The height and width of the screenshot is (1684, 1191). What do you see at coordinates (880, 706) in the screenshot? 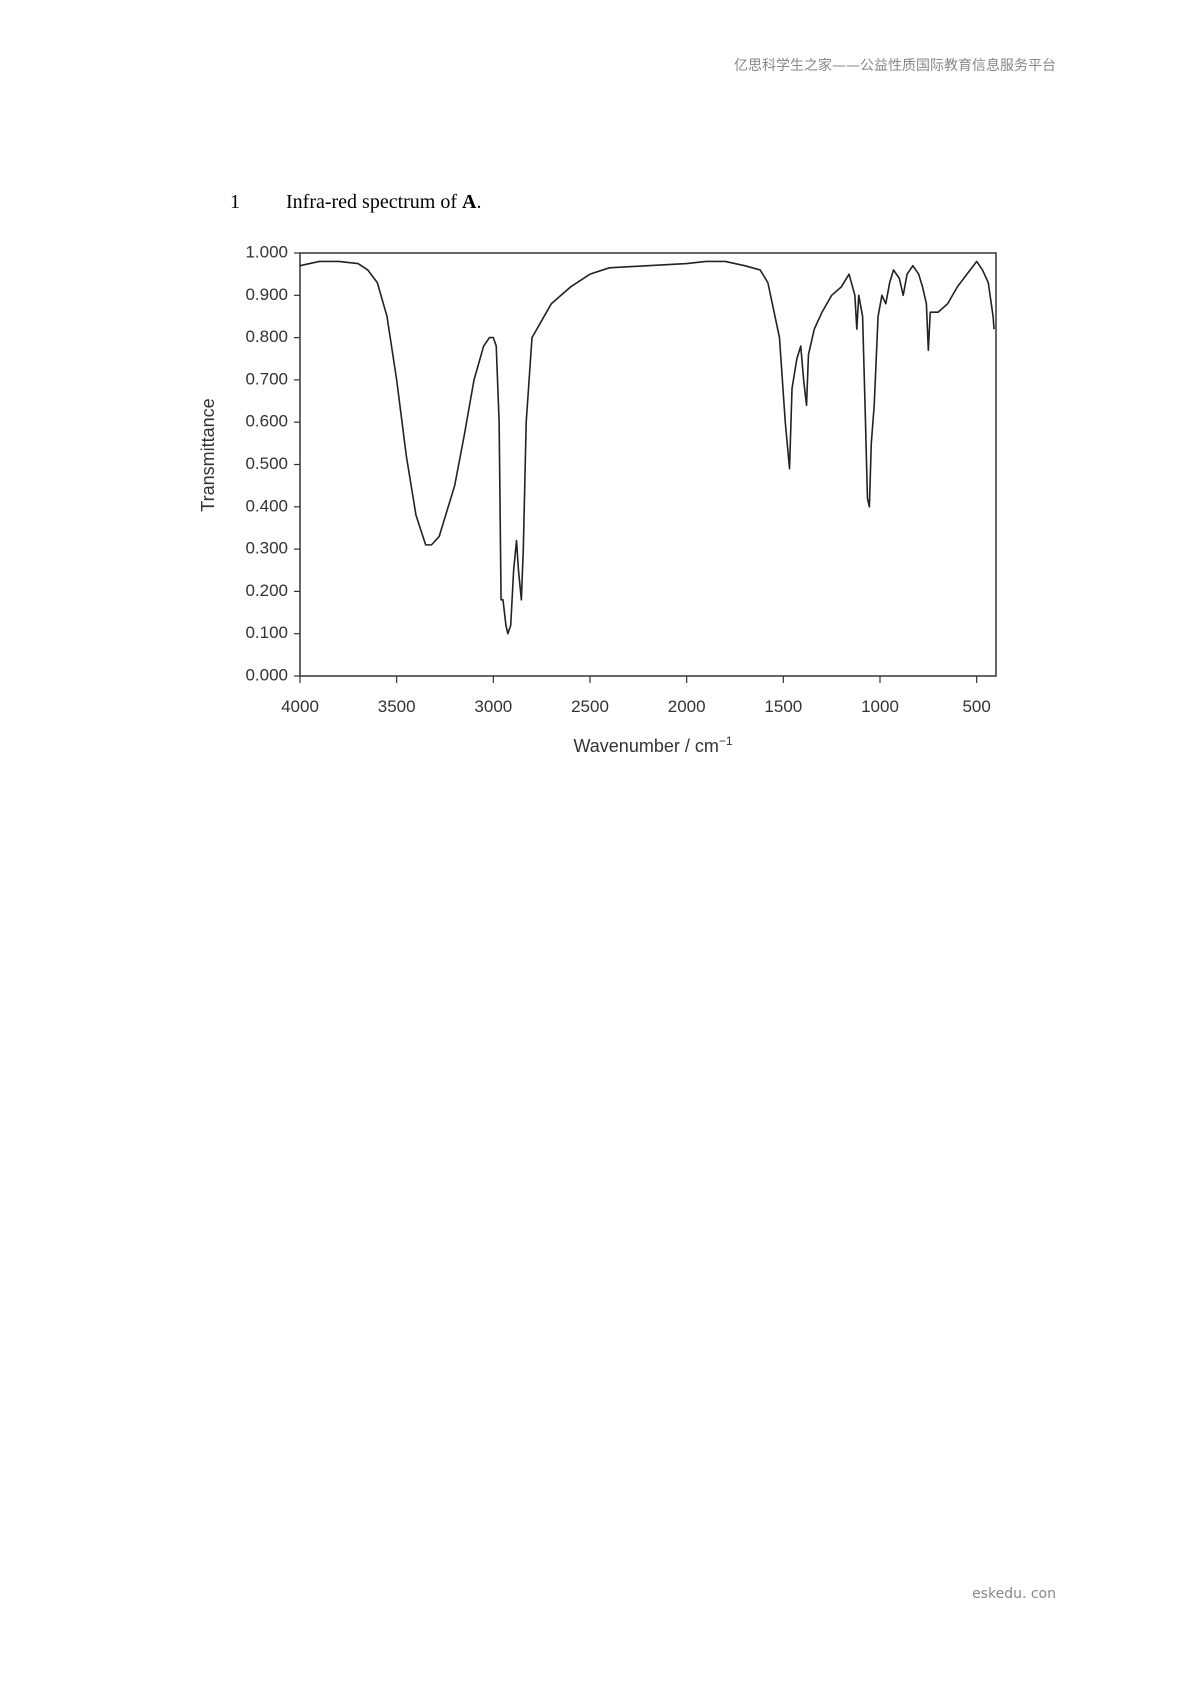
I see `x-tick-label: 1000` at bounding box center [880, 706].